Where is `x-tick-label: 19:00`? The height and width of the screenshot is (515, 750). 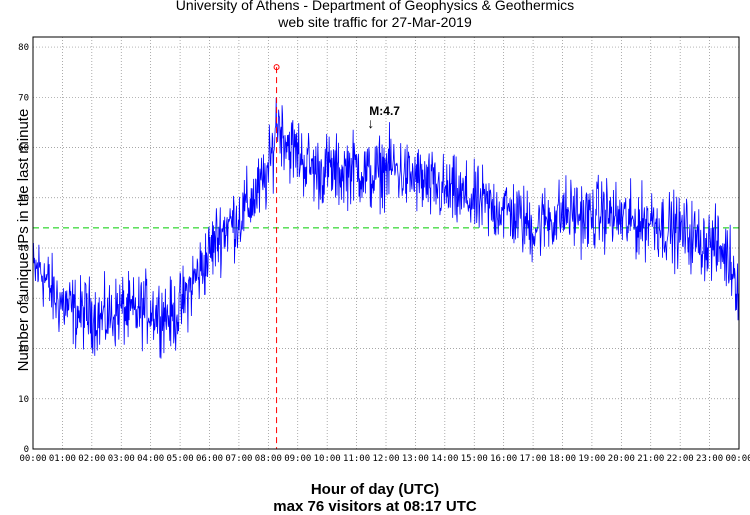
x-tick-label: 19:00 is located at coordinates (591, 459).